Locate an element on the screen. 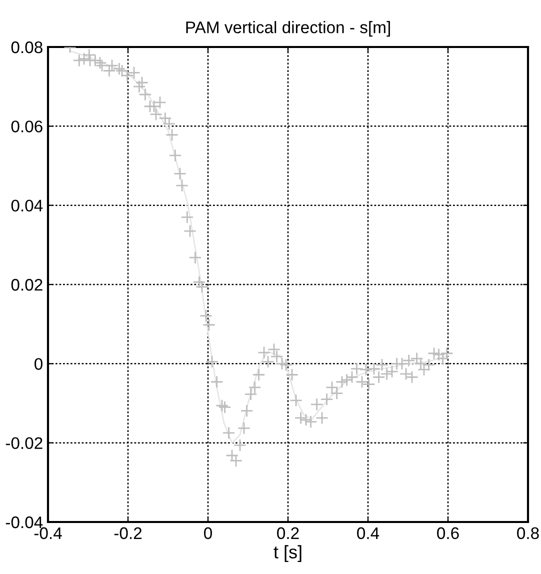  x-tick-label: 0 is located at coordinates (208, 533).